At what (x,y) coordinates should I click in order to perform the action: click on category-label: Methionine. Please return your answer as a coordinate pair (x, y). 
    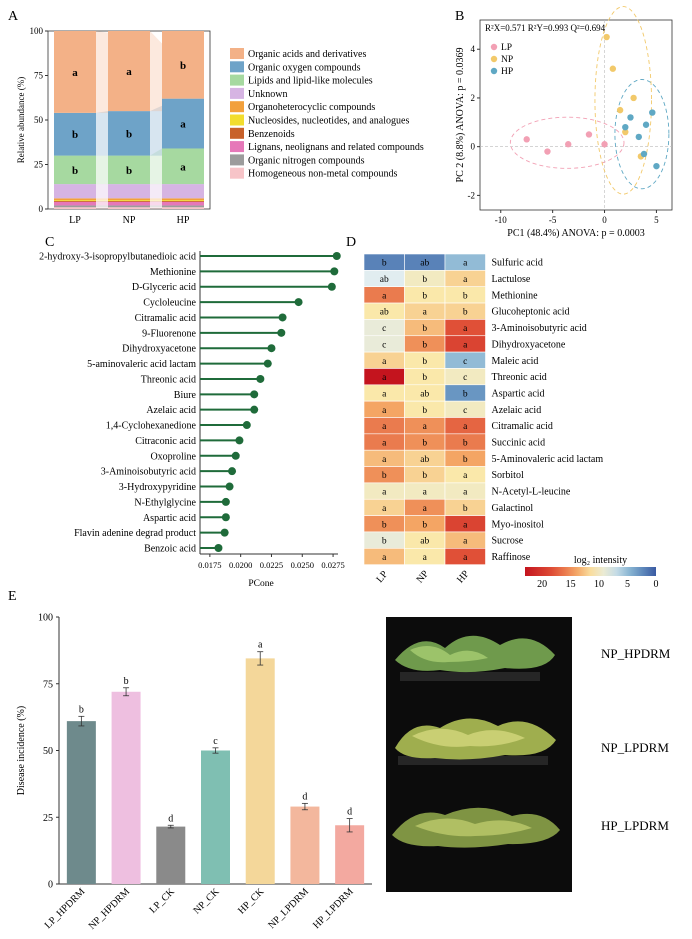
    Looking at the image, I should click on (173, 272).